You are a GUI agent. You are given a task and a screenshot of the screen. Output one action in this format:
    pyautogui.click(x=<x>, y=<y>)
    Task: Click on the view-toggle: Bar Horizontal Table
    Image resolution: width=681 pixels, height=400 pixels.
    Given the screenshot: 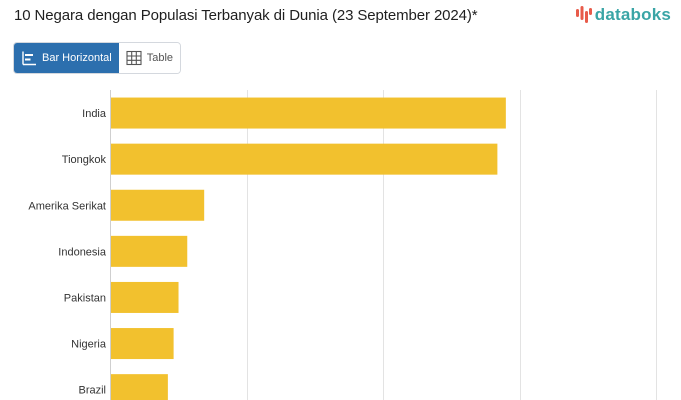 What is the action you would take?
    pyautogui.click(x=97, y=58)
    